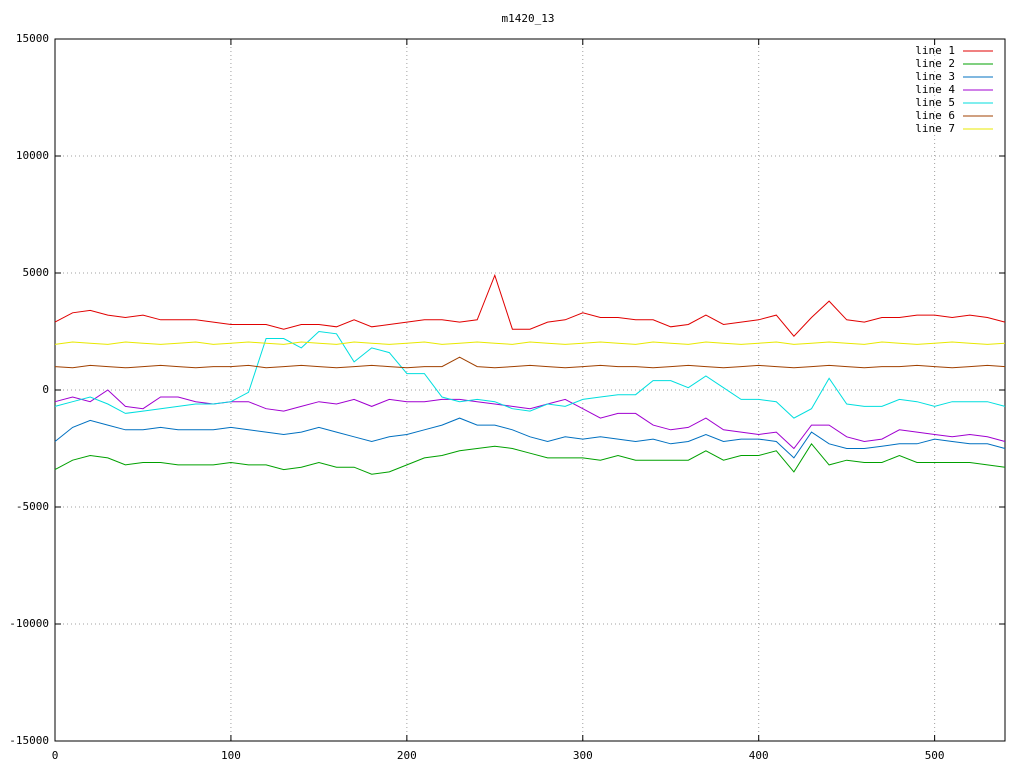 The width and height of the screenshot is (1024, 768). What do you see at coordinates (32, 155) in the screenshot?
I see `y-tick-label: 10000` at bounding box center [32, 155].